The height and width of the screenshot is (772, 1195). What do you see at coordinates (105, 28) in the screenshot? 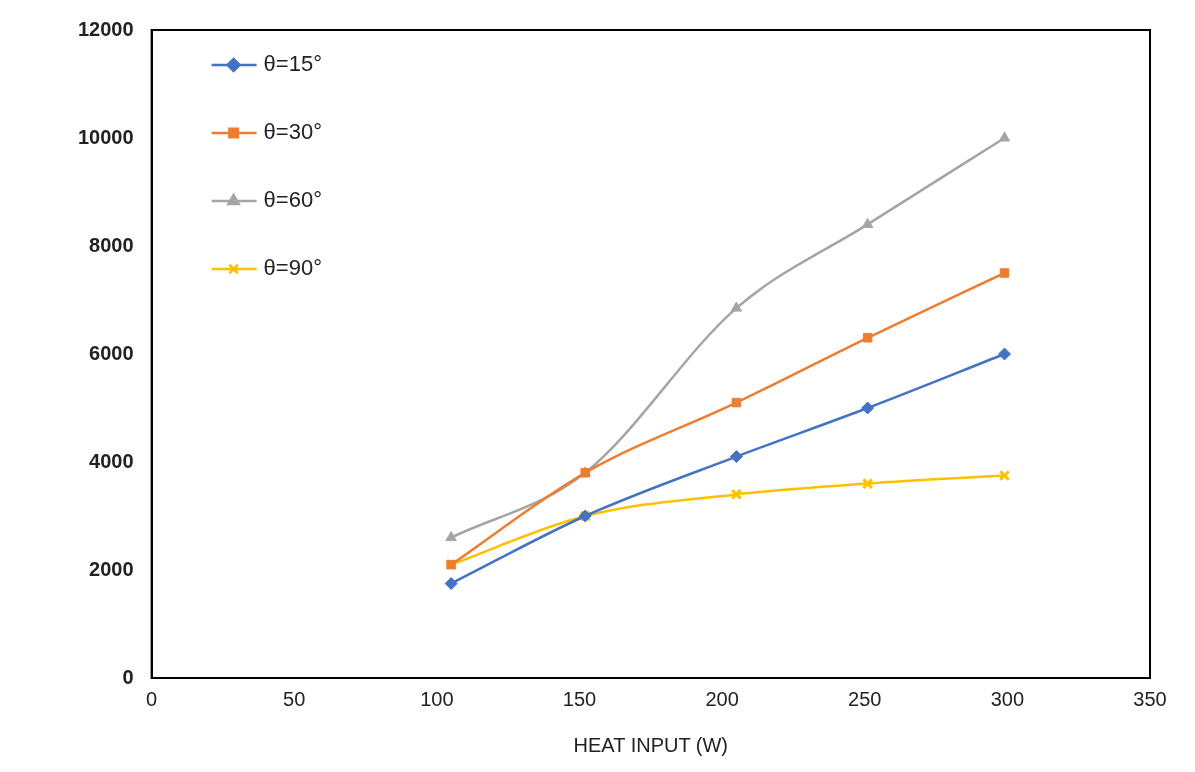
I see `y-tick-label: 12000` at bounding box center [105, 28].